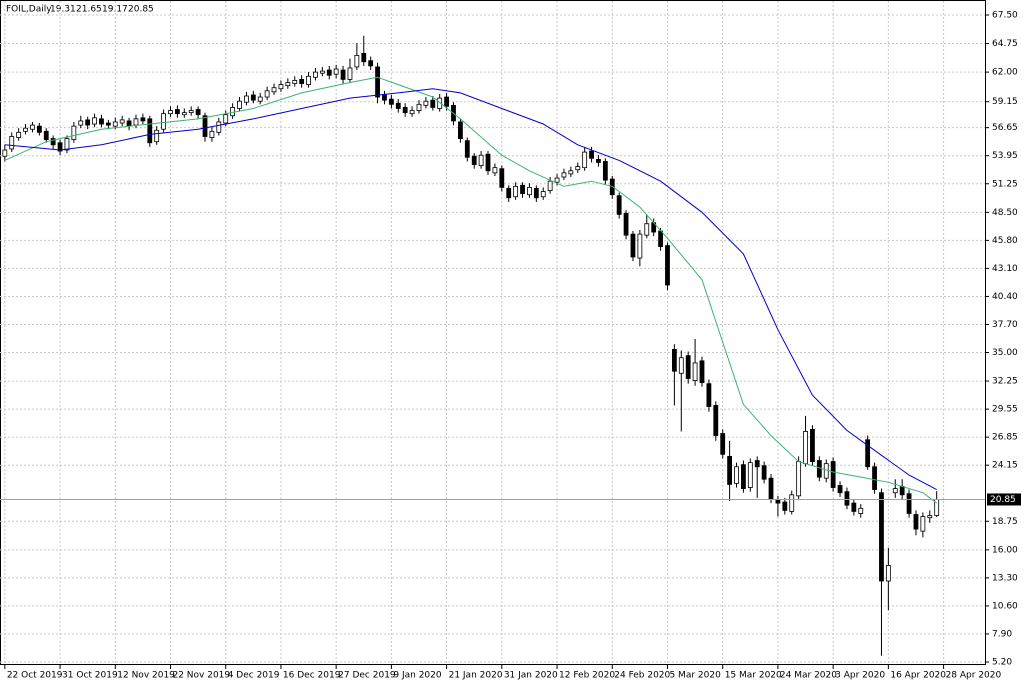  Describe the element at coordinates (90, 676) in the screenshot. I see `x-tick-label: 31 Oct 2019` at that location.